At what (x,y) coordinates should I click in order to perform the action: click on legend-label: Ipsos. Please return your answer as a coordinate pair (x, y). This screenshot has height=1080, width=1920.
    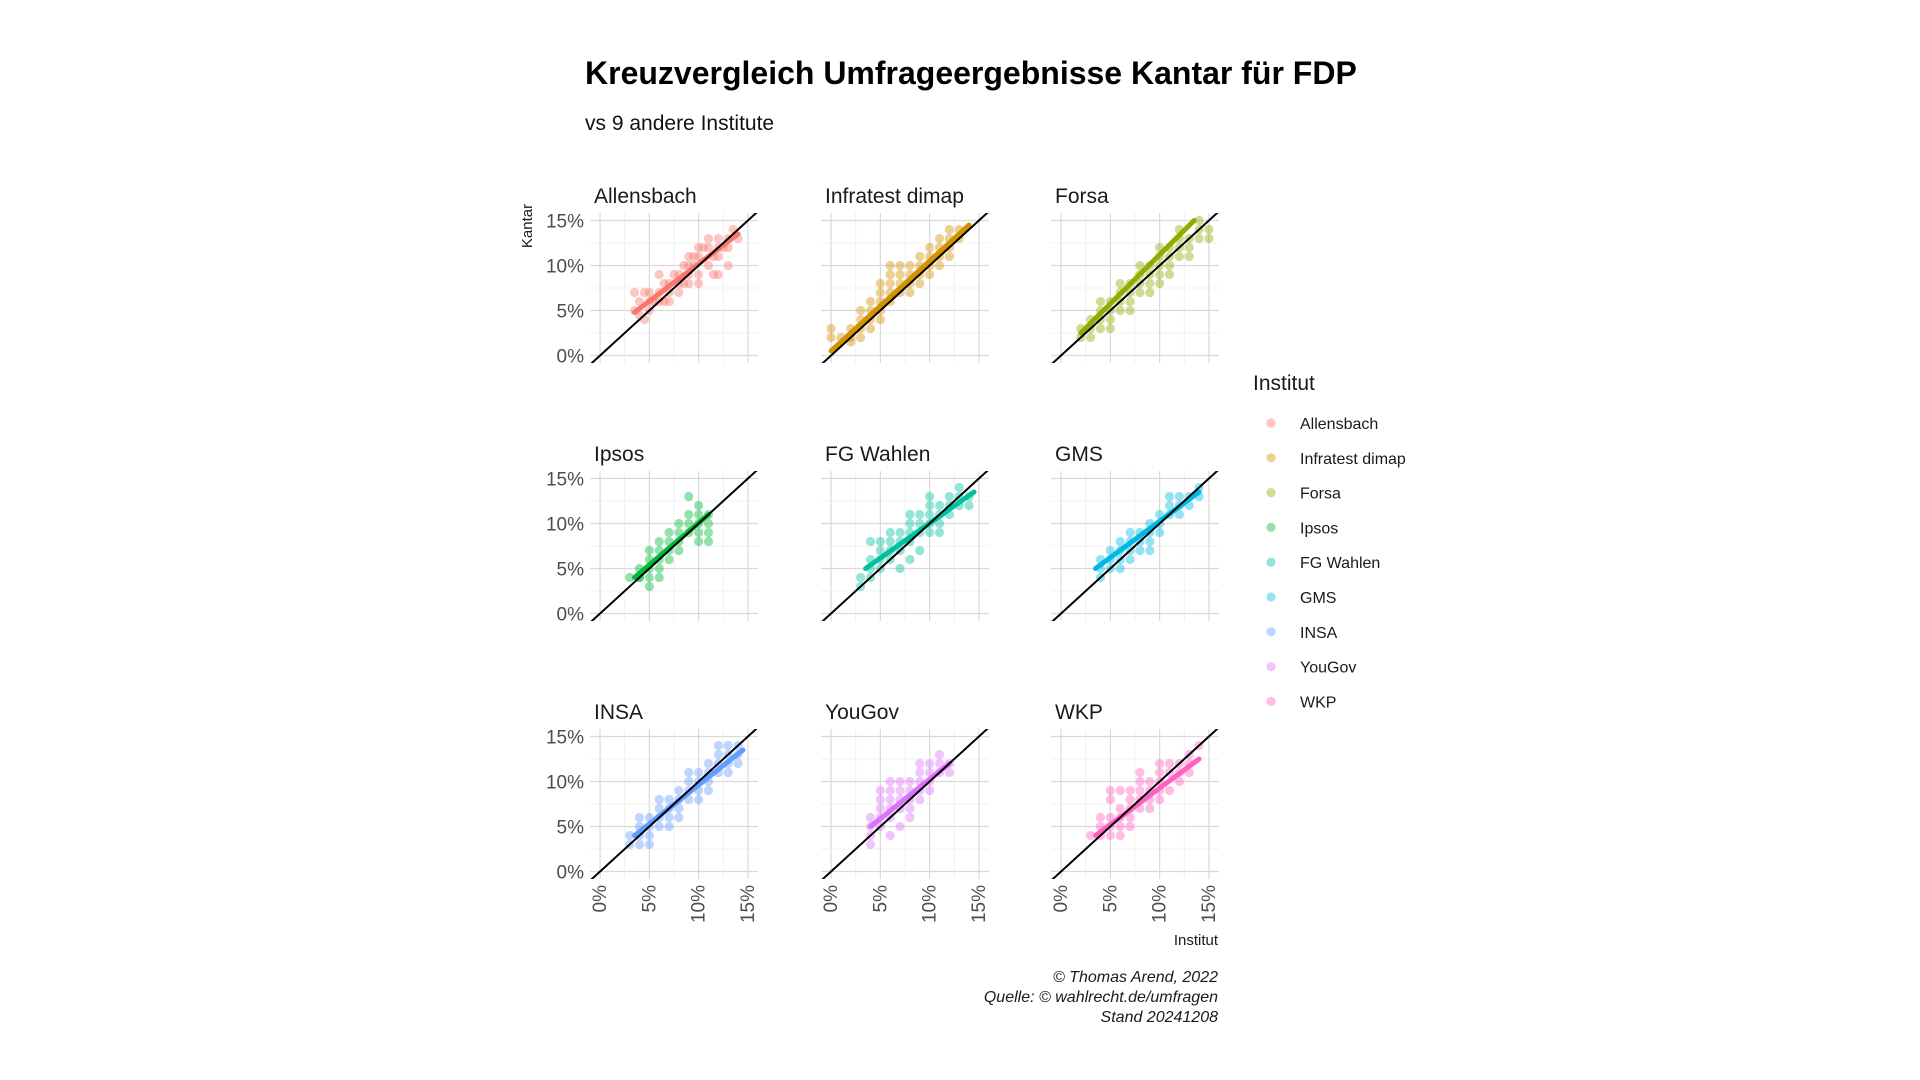
    Looking at the image, I should click on (1319, 528).